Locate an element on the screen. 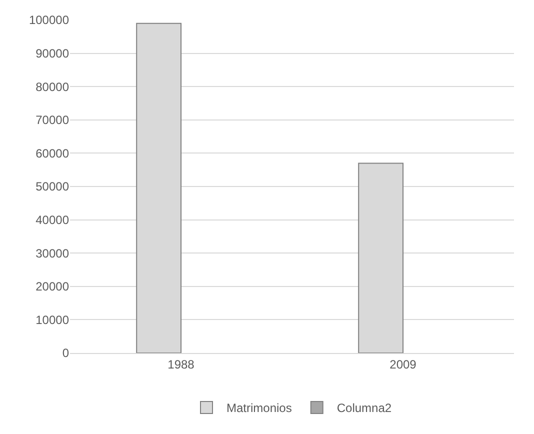  y-tick-label: 20000 is located at coordinates (53, 287).